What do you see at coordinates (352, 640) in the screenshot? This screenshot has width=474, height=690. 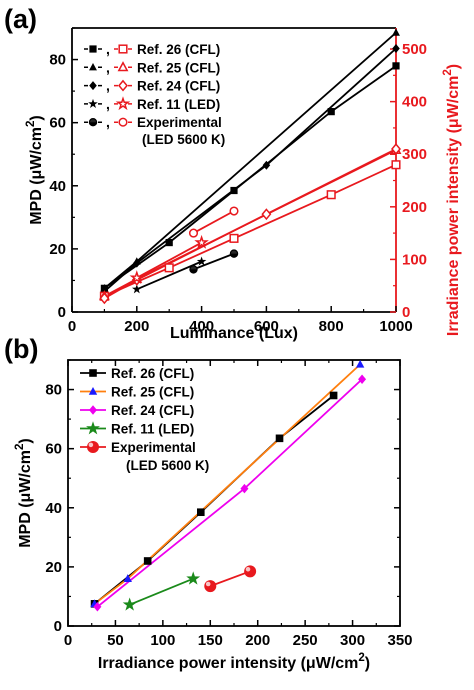 I see `x-tick-label: 300` at bounding box center [352, 640].